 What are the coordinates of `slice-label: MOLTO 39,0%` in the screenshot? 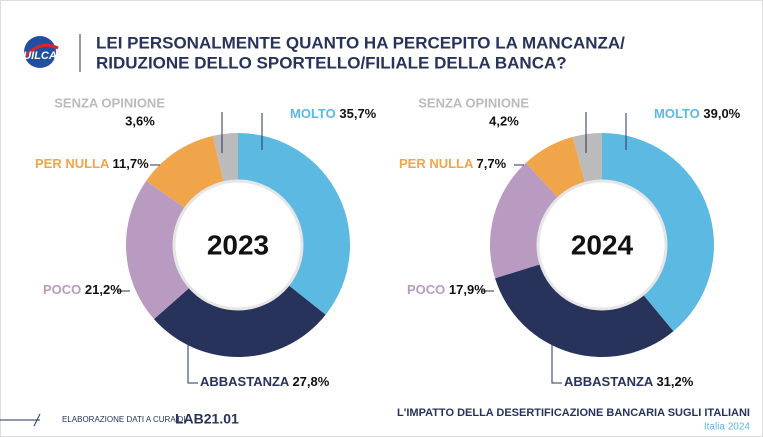 It's located at (697, 113).